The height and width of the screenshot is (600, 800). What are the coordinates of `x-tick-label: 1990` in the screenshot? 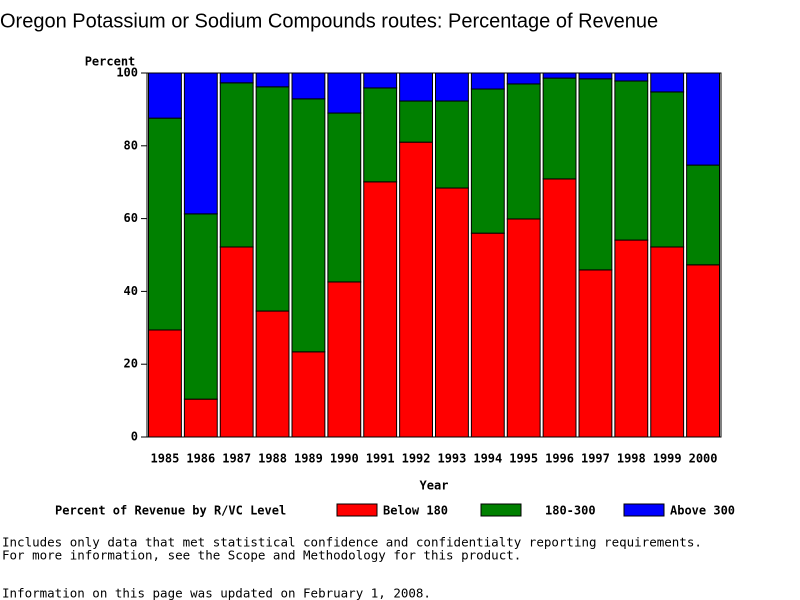 It's located at (344, 459).